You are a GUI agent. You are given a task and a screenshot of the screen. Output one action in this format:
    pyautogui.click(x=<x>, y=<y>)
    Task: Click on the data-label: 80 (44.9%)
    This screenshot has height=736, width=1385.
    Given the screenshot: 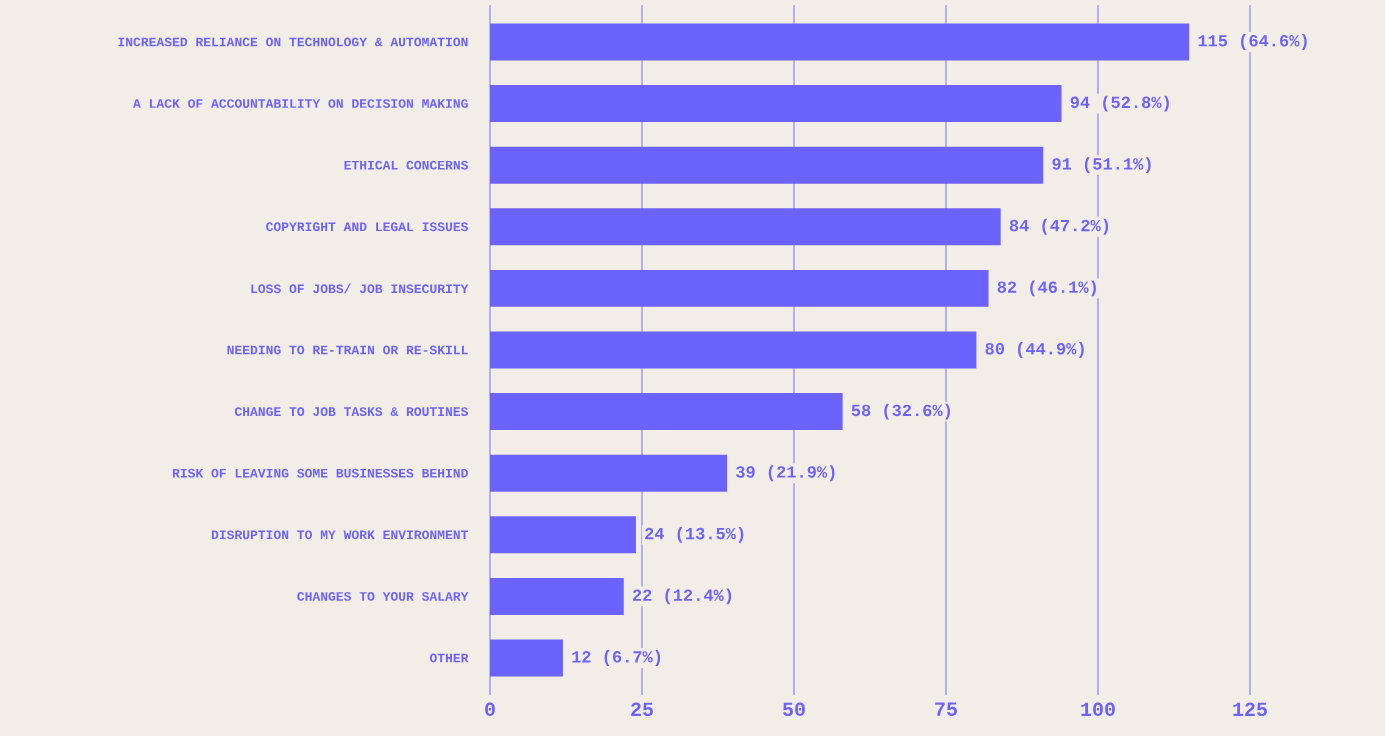 What is the action you would take?
    pyautogui.click(x=1034, y=350)
    